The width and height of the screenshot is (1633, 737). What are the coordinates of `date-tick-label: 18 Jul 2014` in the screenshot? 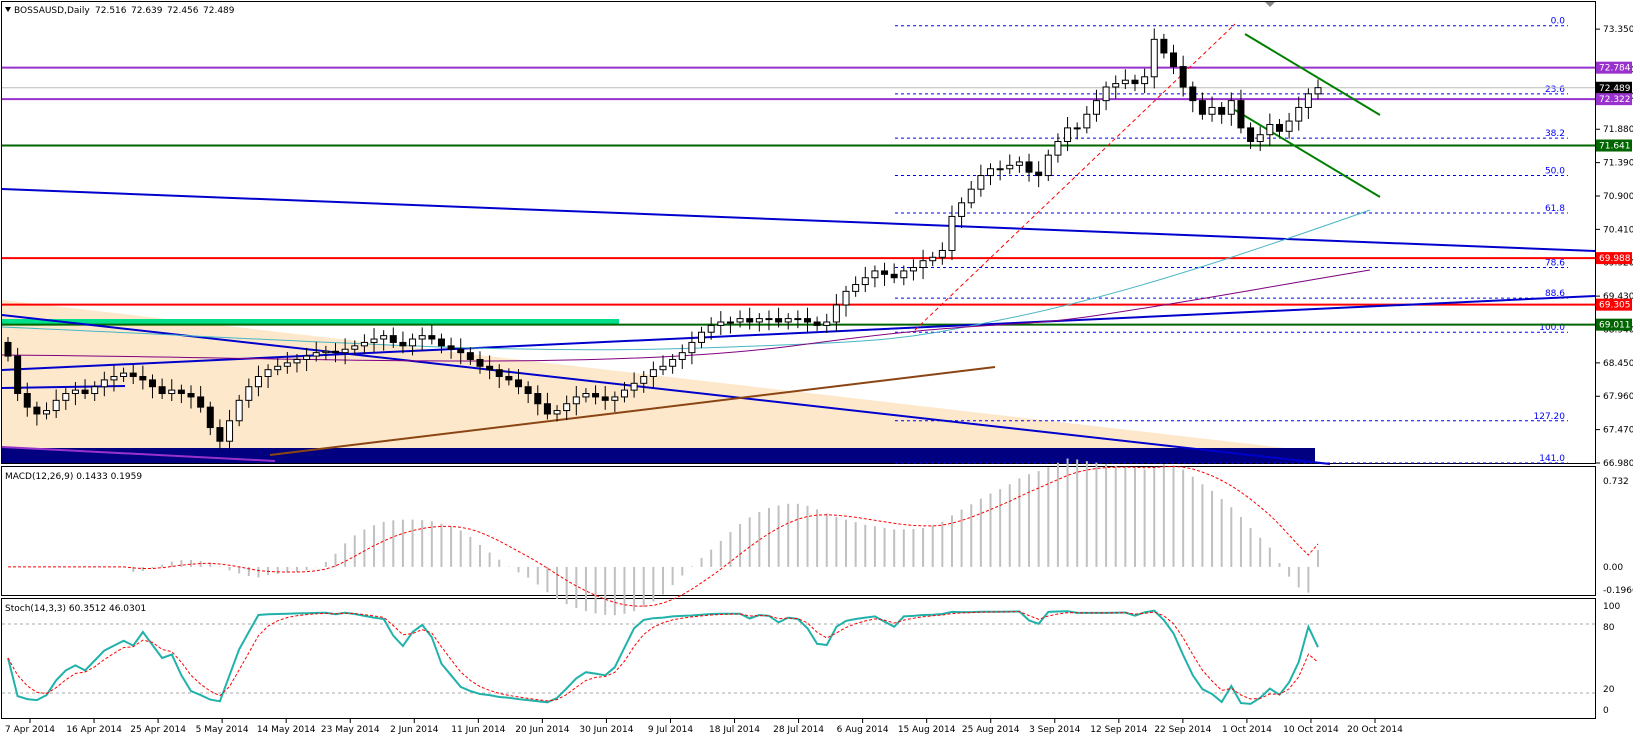 It's located at (734, 730).